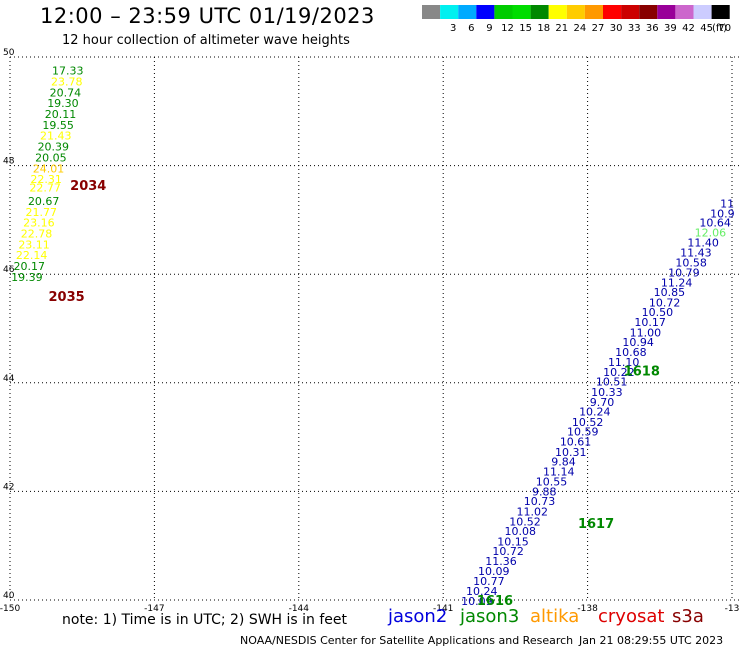 This screenshot has width=740, height=650. What do you see at coordinates (490, 616) in the screenshot?
I see `legend-item-jason3: jason3` at bounding box center [490, 616].